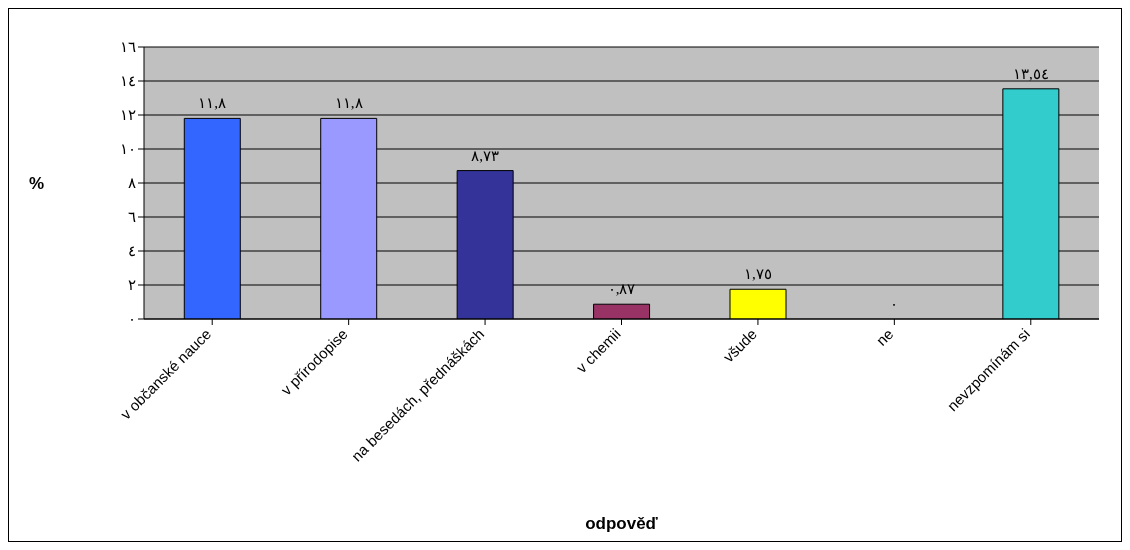 This screenshot has height=550, width=1130. I want to click on data-label: ١,٧٥, so click(758, 274).